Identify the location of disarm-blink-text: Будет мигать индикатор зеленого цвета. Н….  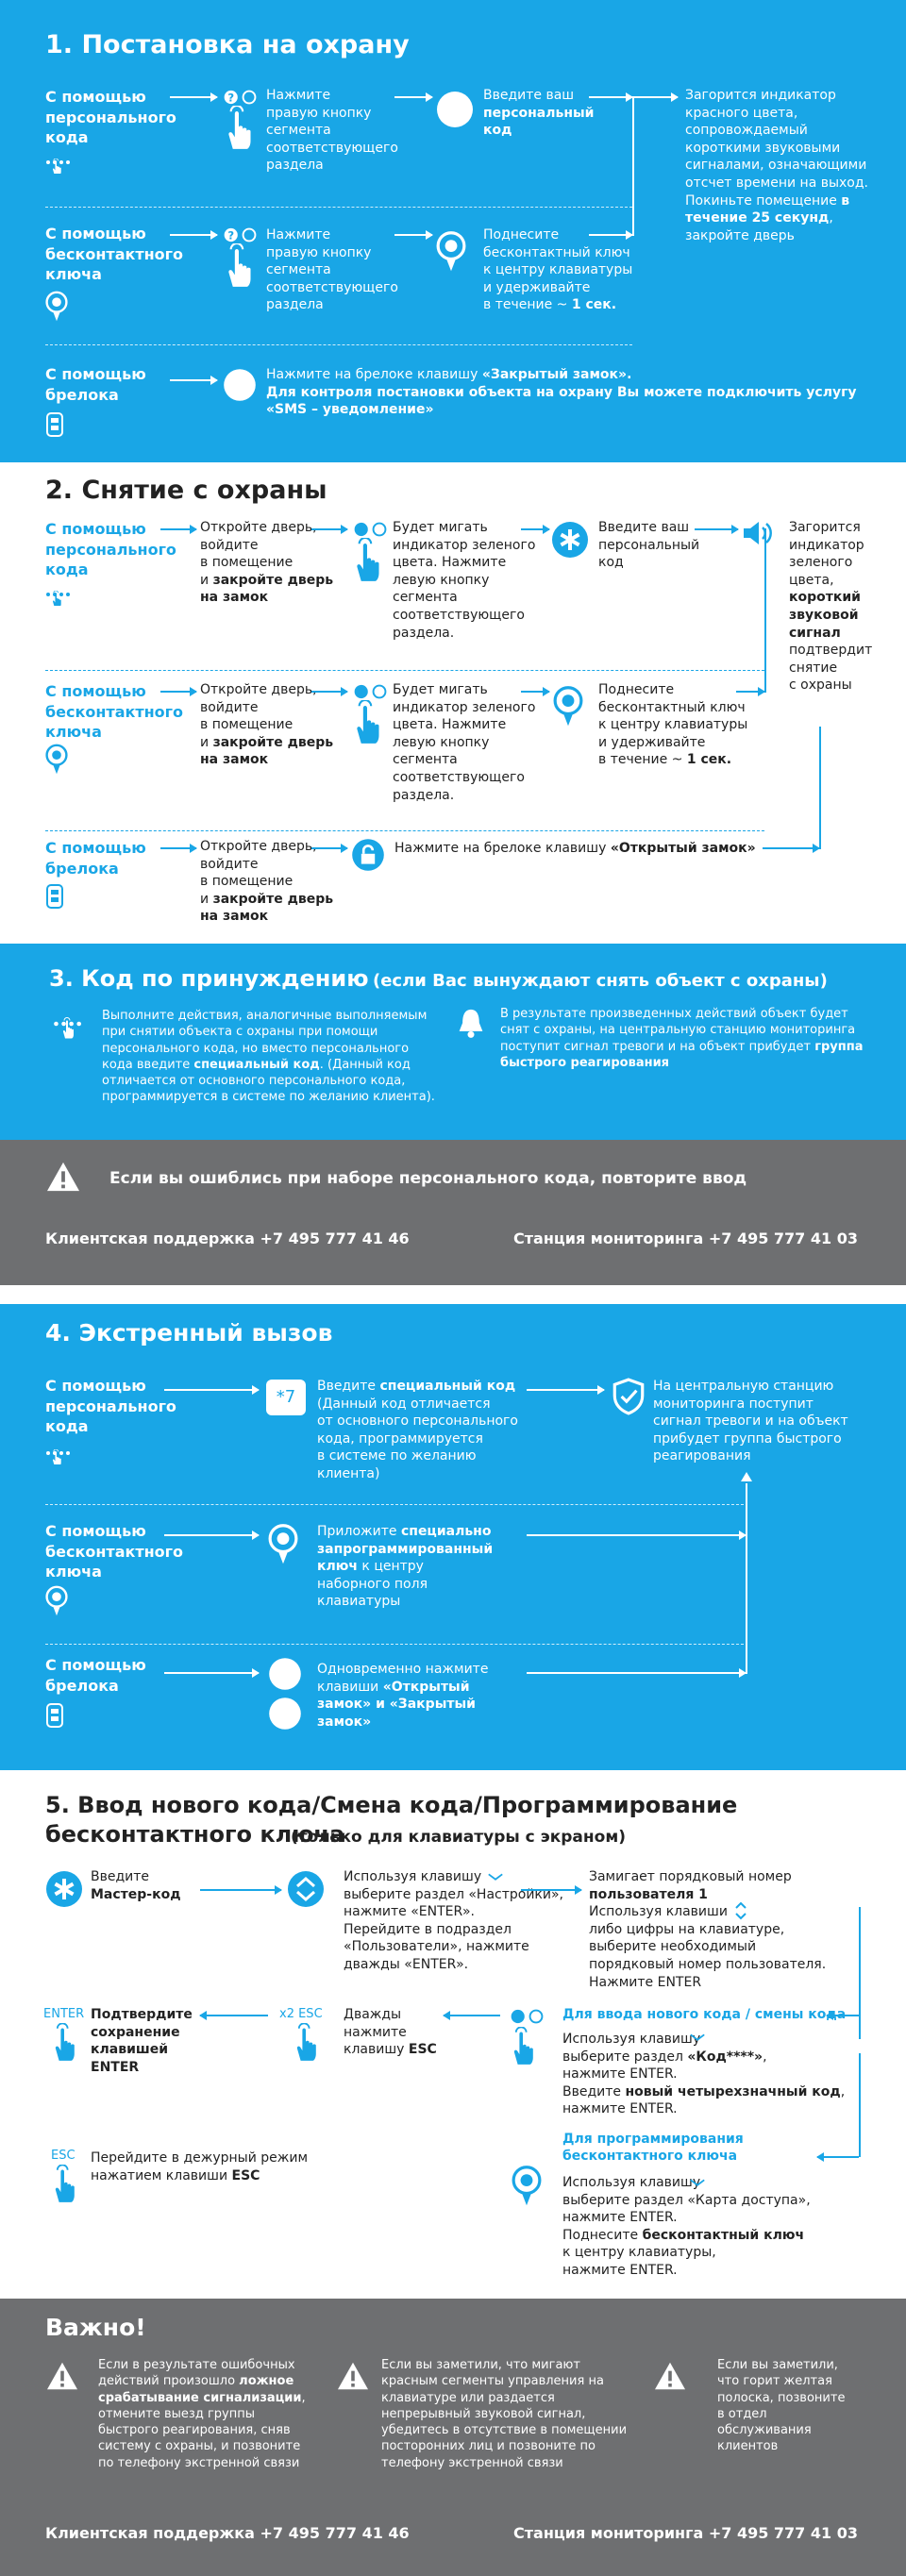
(465, 580).